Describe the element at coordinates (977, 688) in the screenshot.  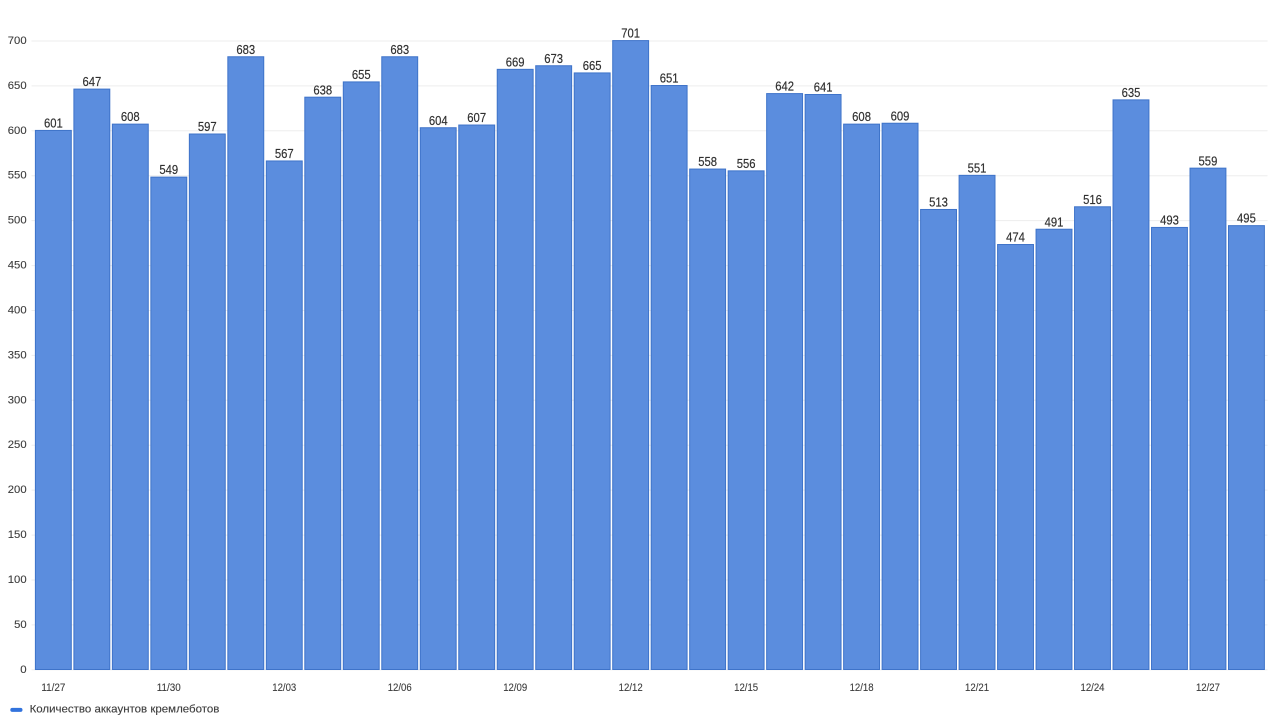
I see `svg-text: 12/21` at that location.